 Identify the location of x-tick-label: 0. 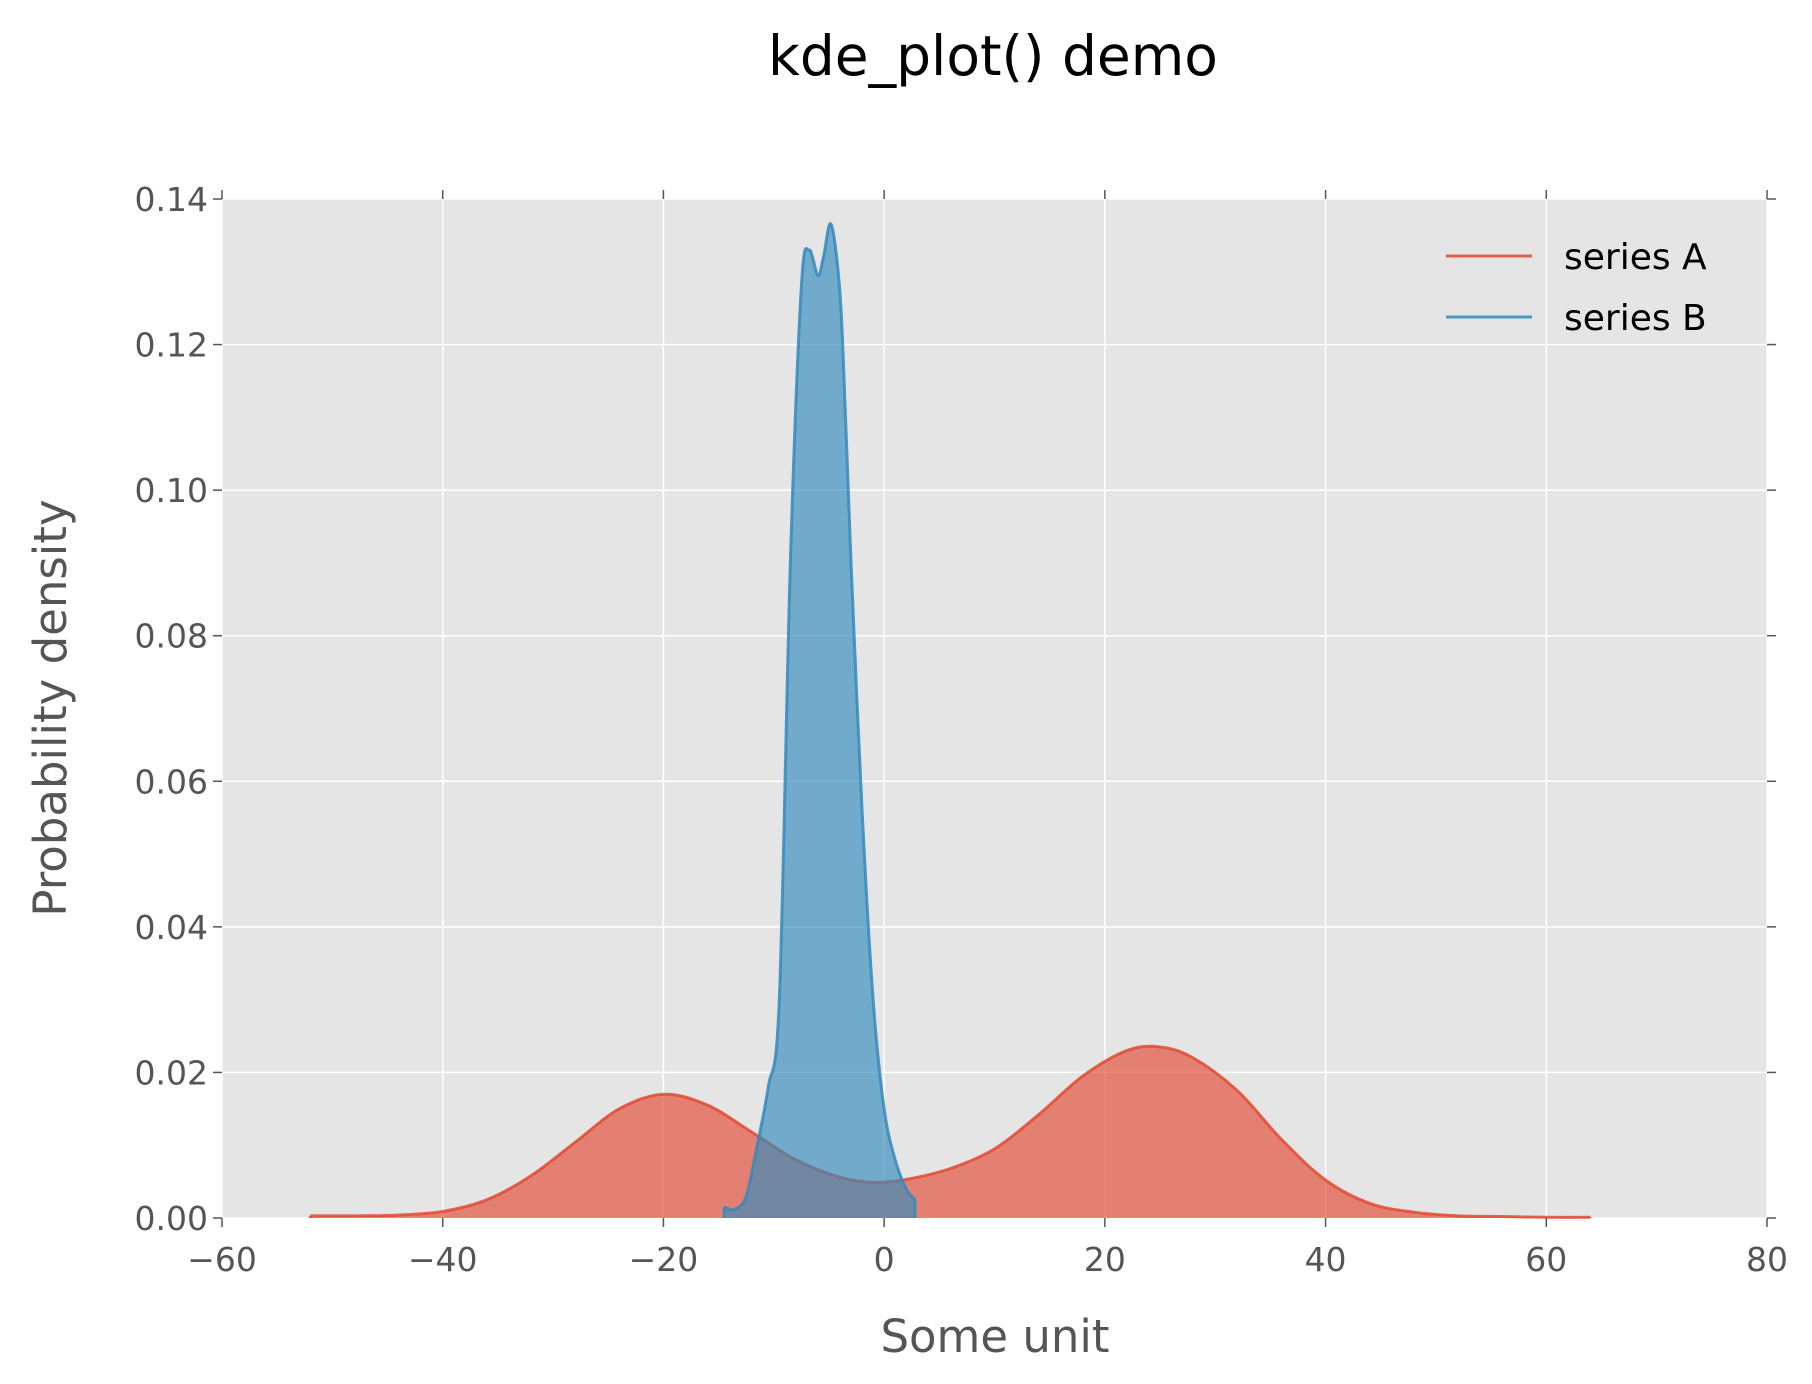
(884, 1259).